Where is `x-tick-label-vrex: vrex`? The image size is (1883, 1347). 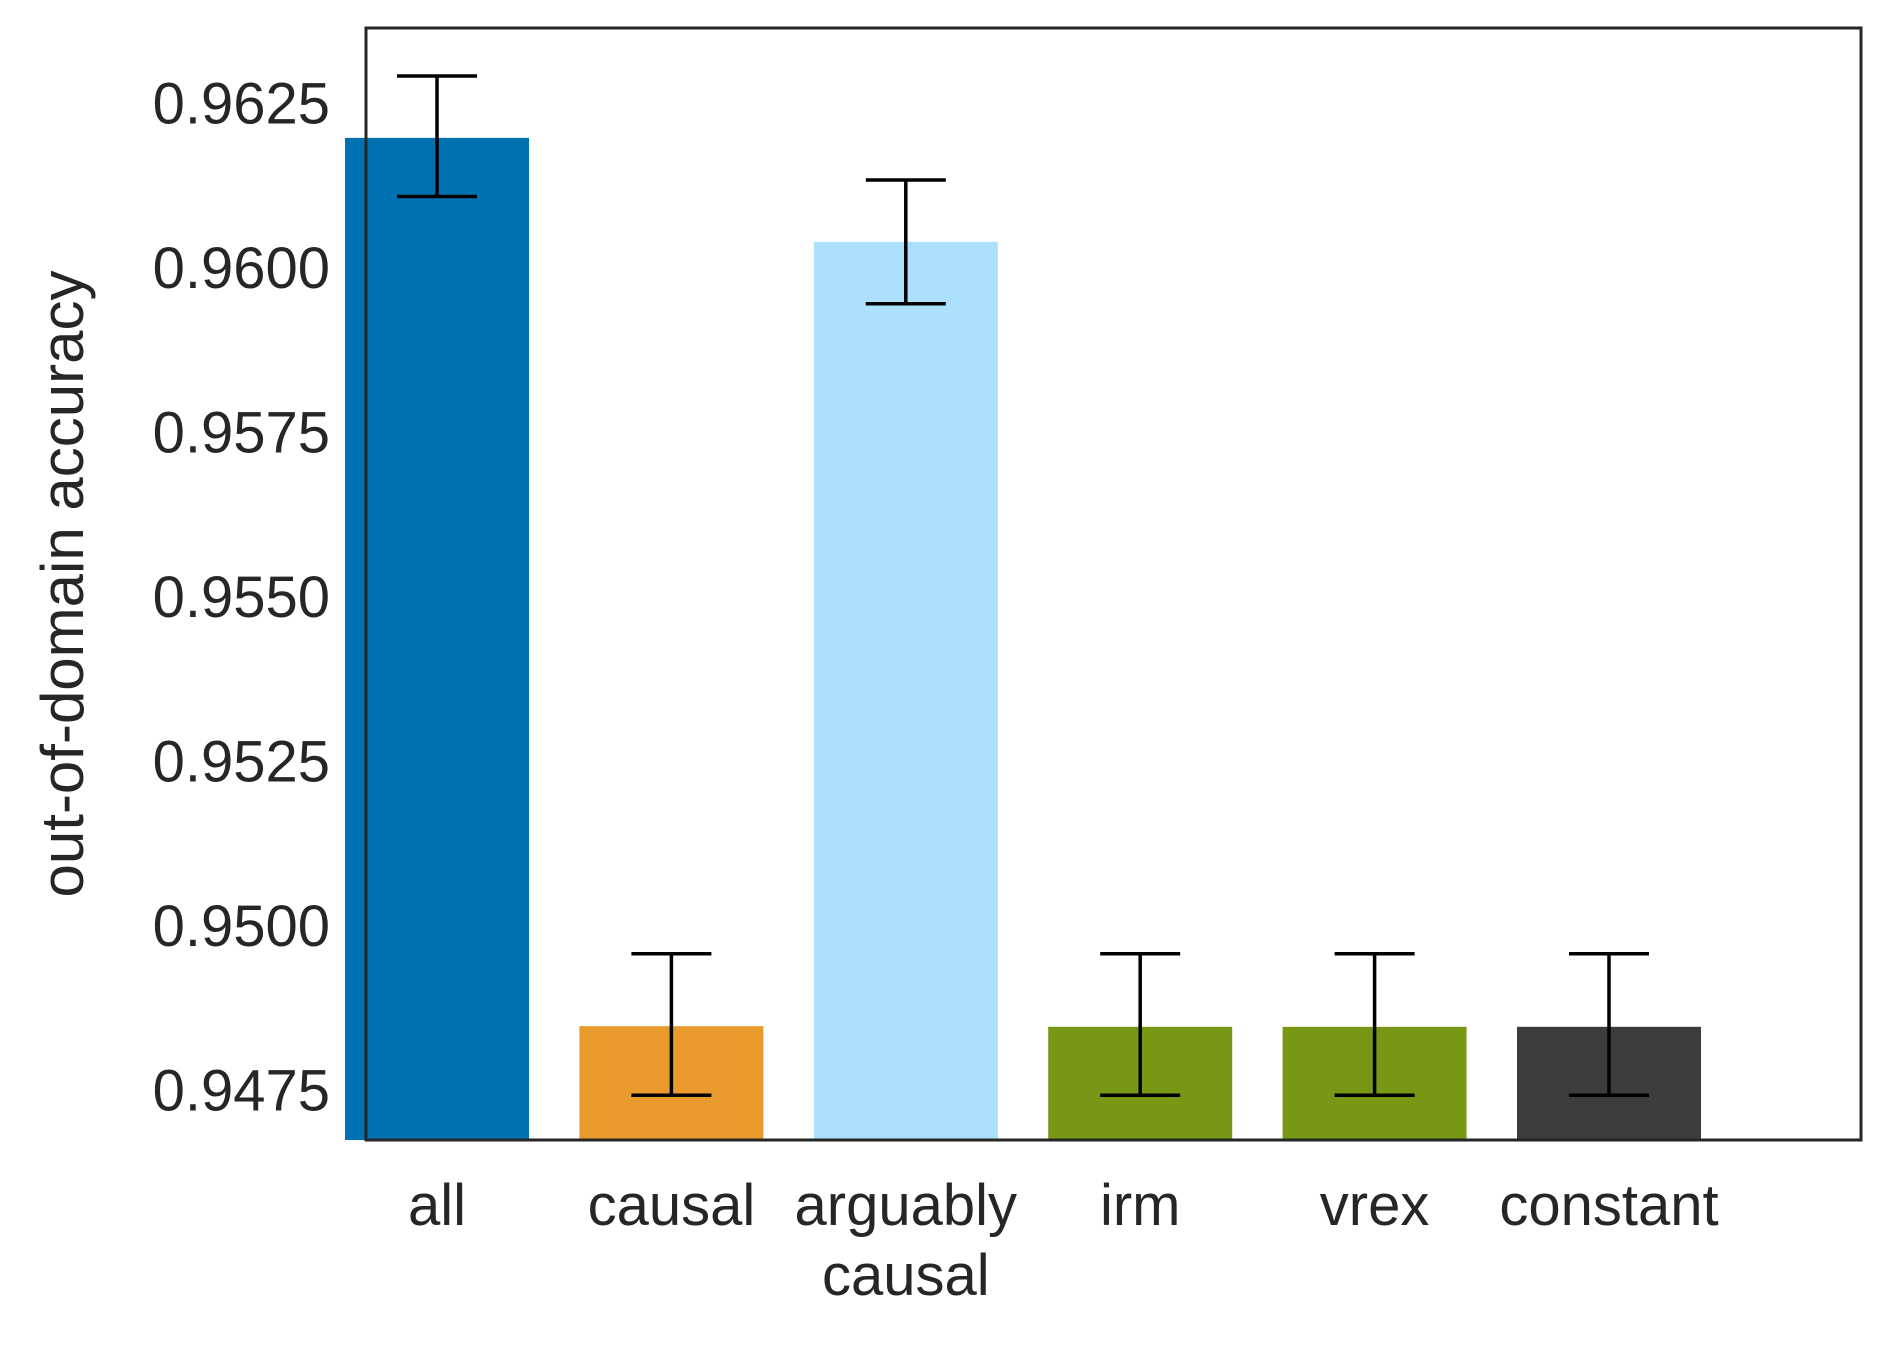 x-tick-label-vrex: vrex is located at coordinates (1375, 1205).